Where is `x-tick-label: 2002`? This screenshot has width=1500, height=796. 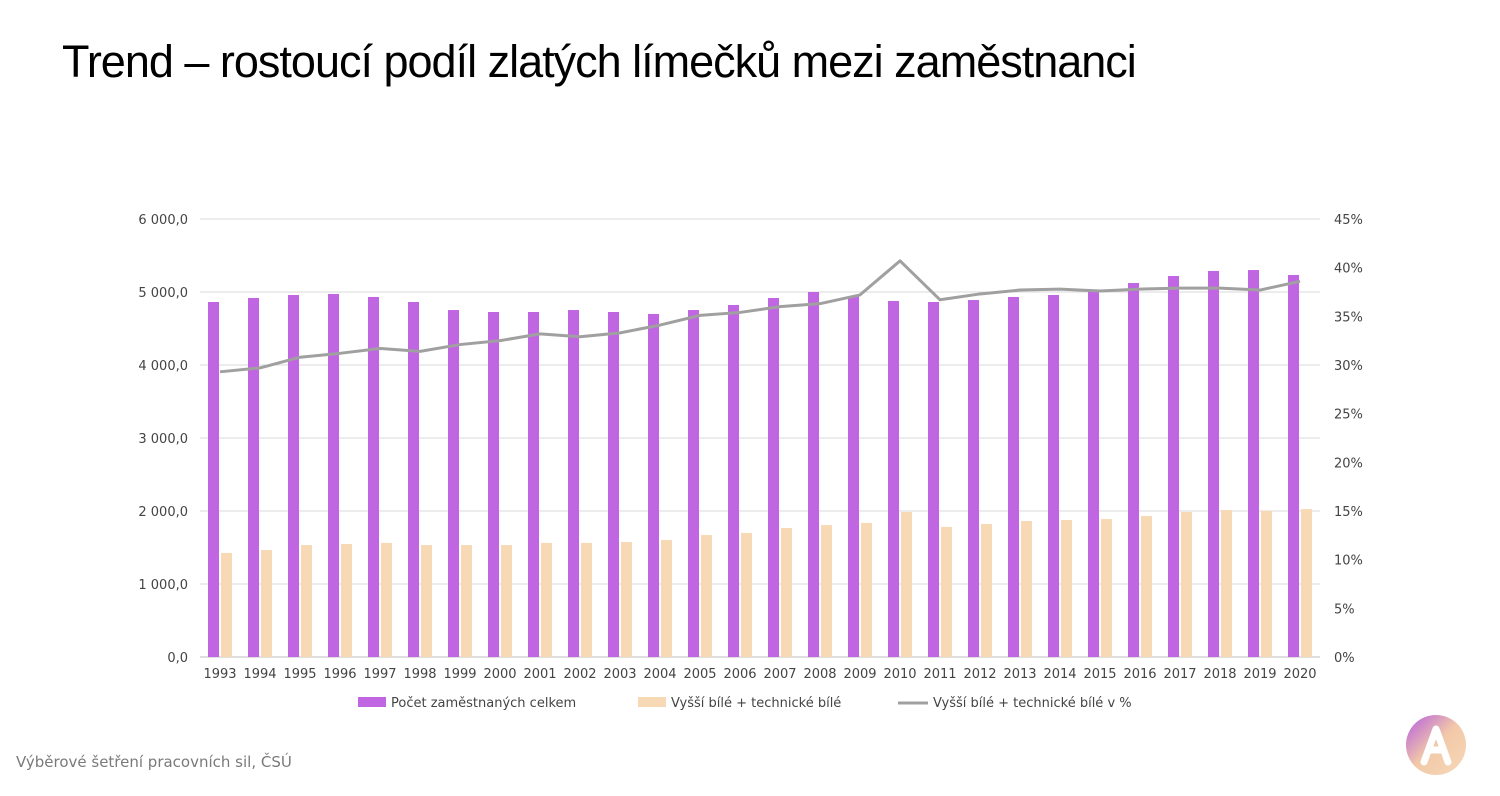
x-tick-label: 2002 is located at coordinates (579, 674).